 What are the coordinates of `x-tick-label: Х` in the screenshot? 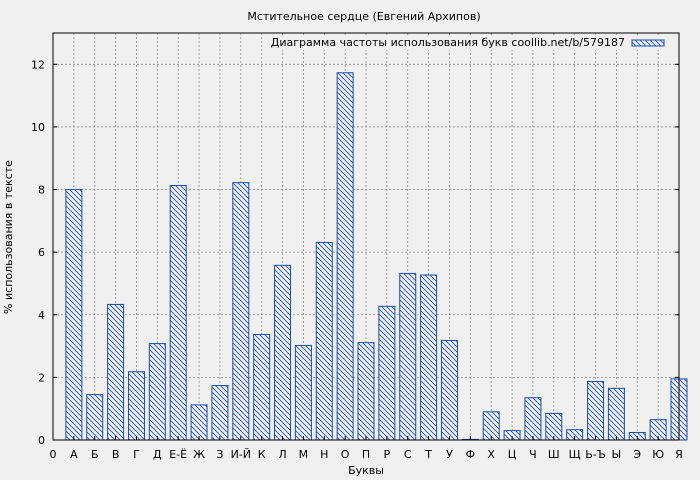 It's located at (491, 454).